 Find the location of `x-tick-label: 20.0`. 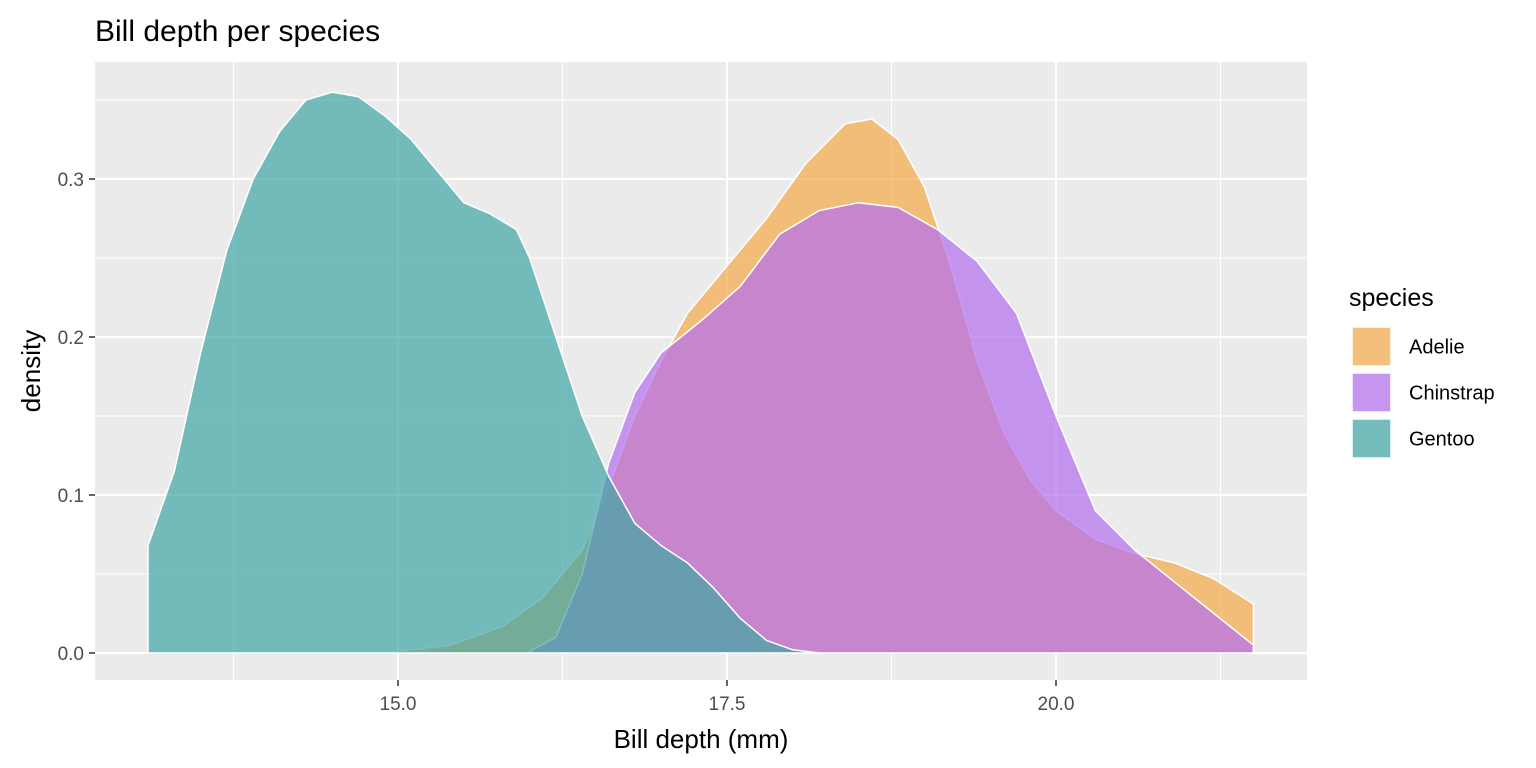

x-tick-label: 20.0 is located at coordinates (1056, 704).